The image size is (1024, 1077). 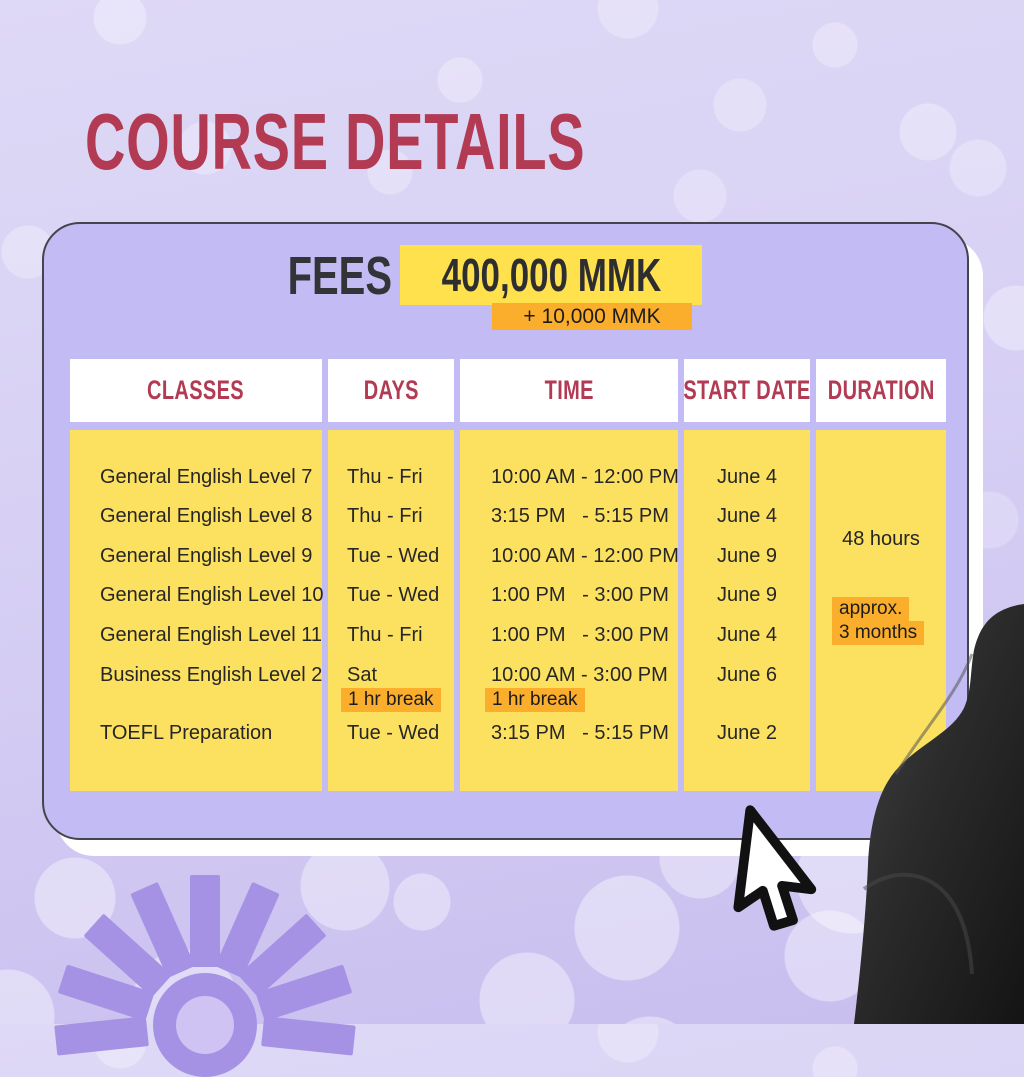 I want to click on table-header-startdate: START DATE, so click(x=747, y=390).